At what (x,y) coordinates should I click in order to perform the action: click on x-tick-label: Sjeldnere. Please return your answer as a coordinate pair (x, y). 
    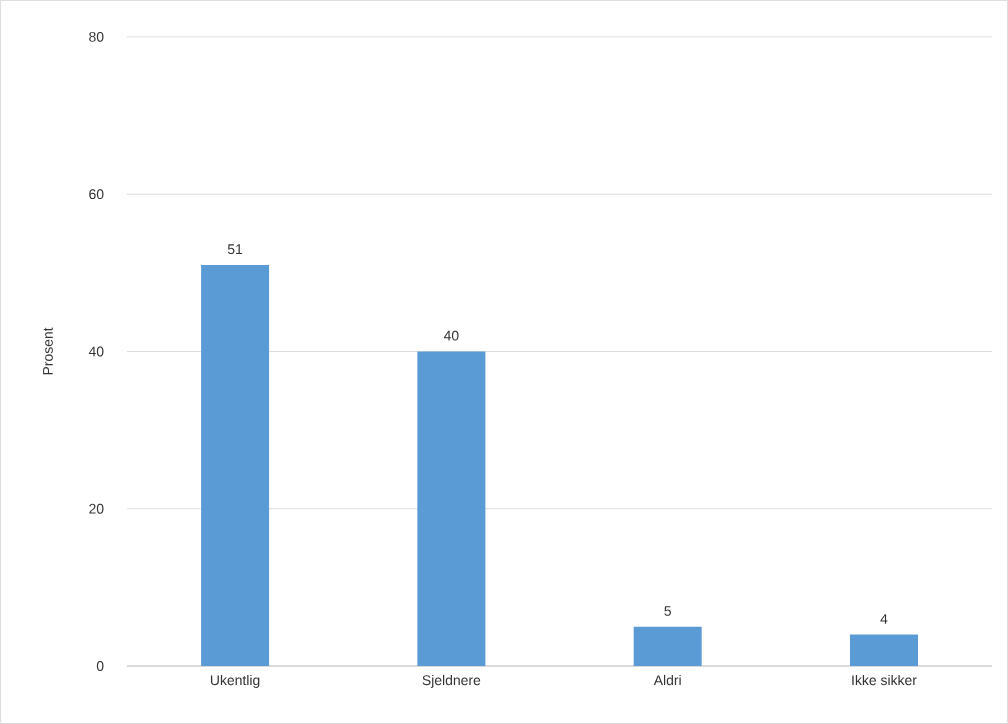
    Looking at the image, I should click on (451, 681).